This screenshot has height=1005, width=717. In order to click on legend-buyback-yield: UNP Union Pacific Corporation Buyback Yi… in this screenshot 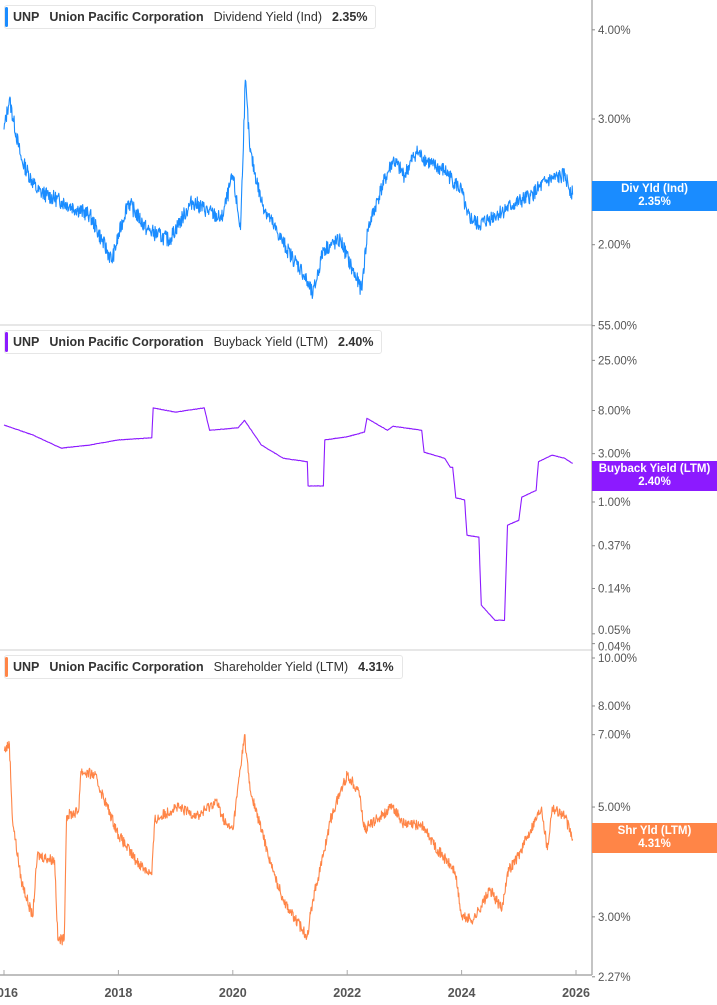, I will do `click(193, 342)`.